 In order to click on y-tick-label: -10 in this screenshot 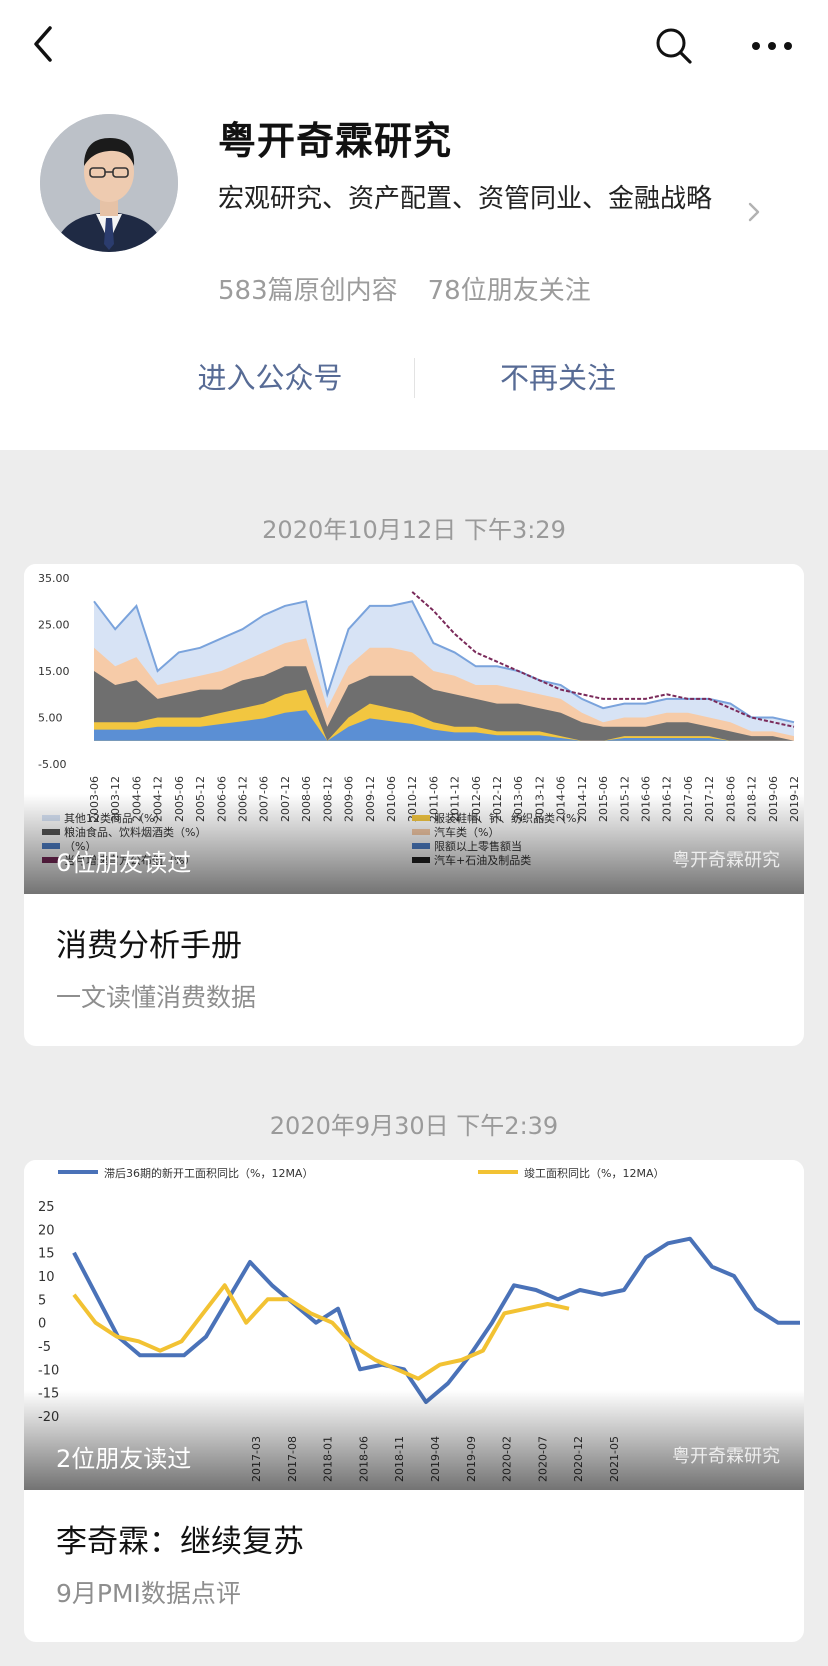, I will do `click(48, 1370)`.